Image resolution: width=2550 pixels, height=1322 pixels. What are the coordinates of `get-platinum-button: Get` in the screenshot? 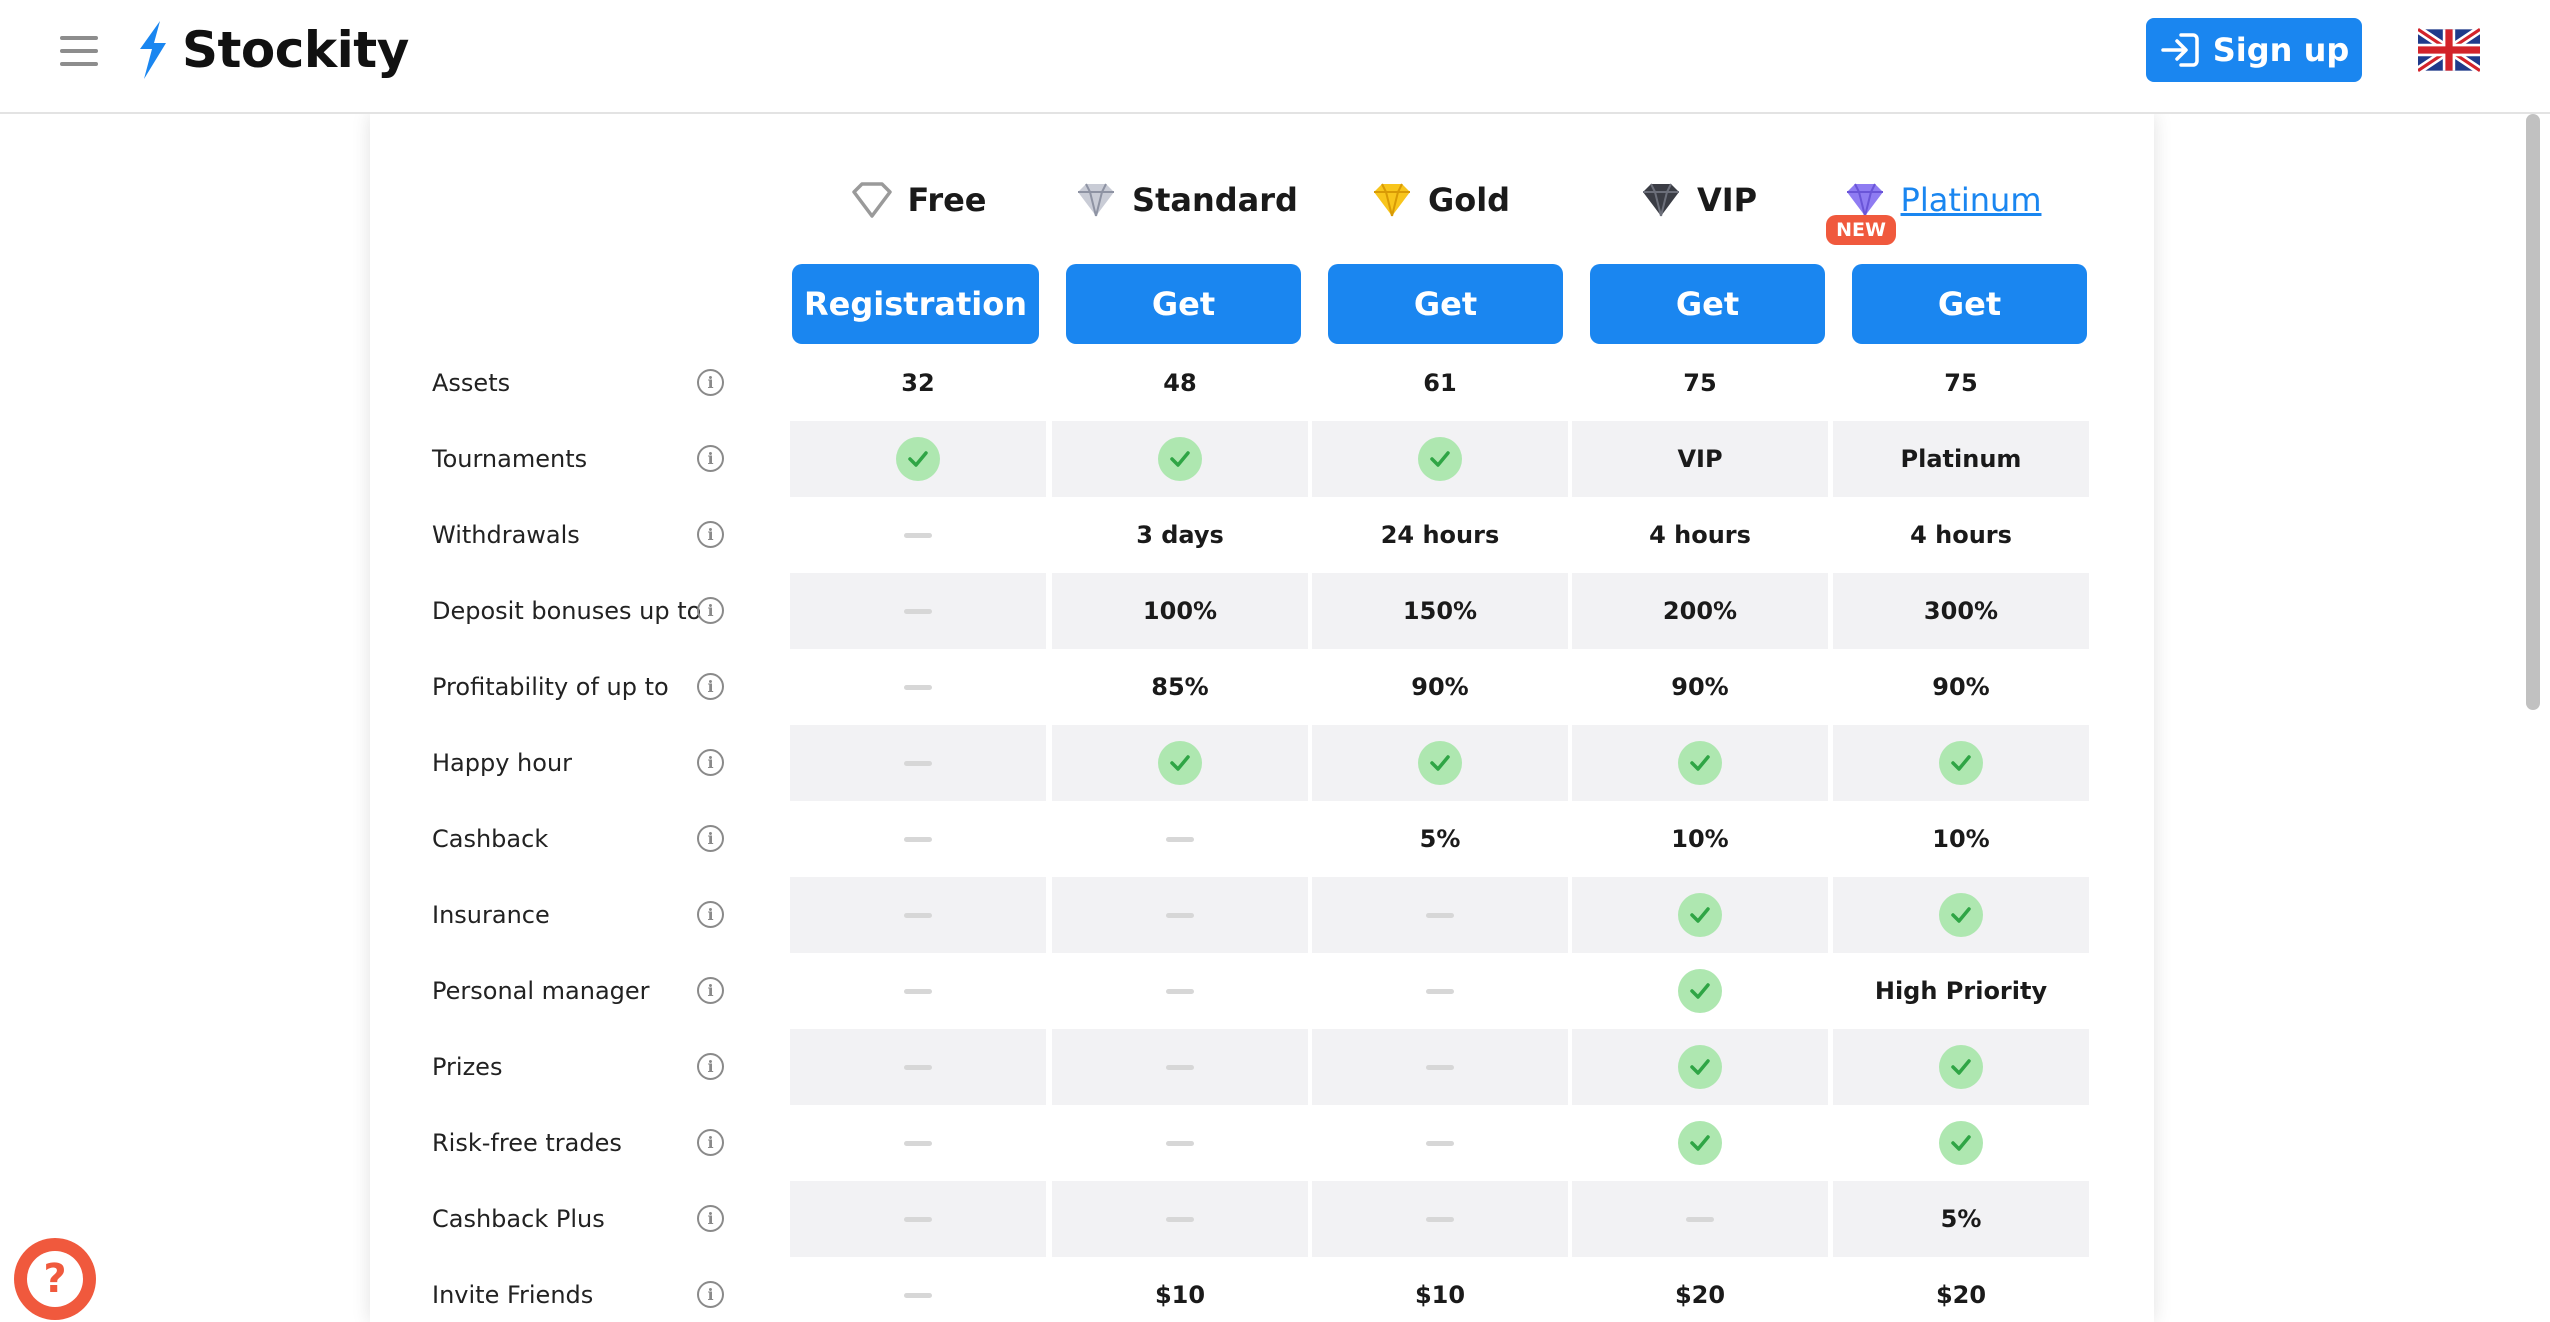 It's located at (1969, 304).